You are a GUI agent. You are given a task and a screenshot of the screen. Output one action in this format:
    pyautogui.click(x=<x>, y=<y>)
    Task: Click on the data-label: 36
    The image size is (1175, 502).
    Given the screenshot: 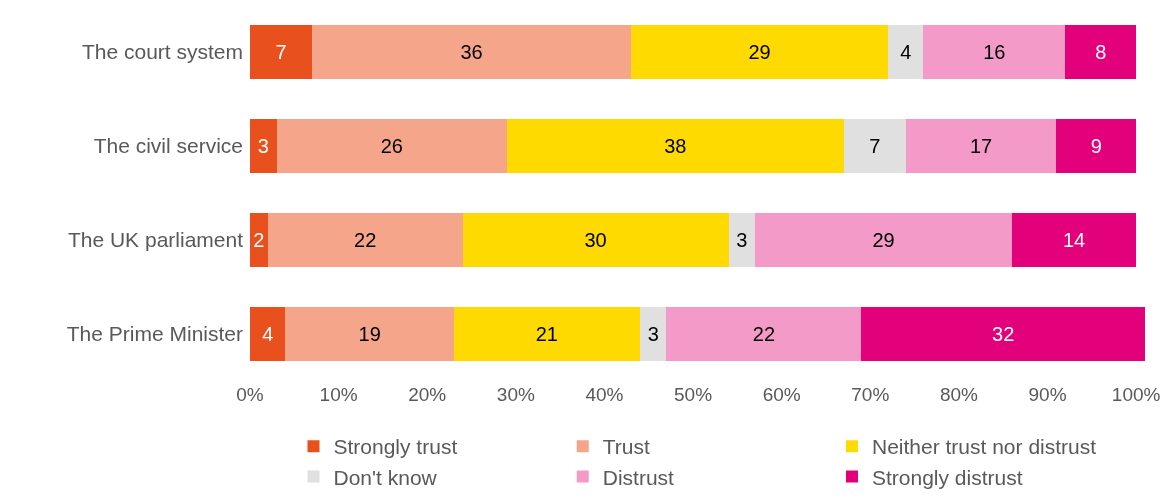 What is the action you would take?
    pyautogui.click(x=471, y=52)
    